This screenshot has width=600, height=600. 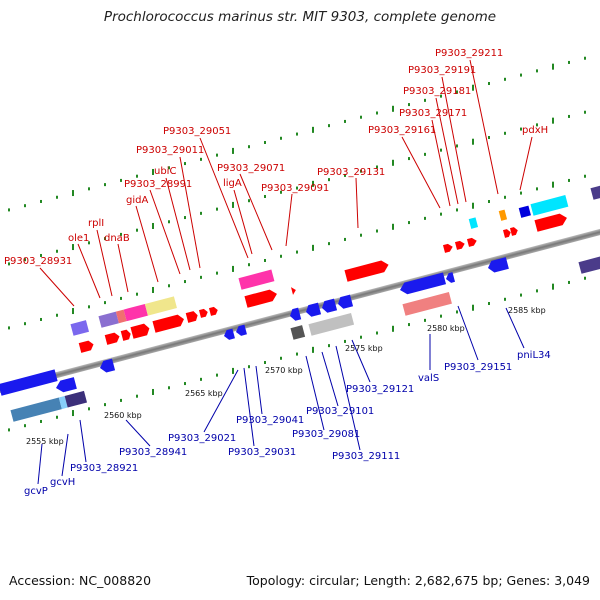 I want to click on gene-label: P9303_29121, so click(x=380, y=389).